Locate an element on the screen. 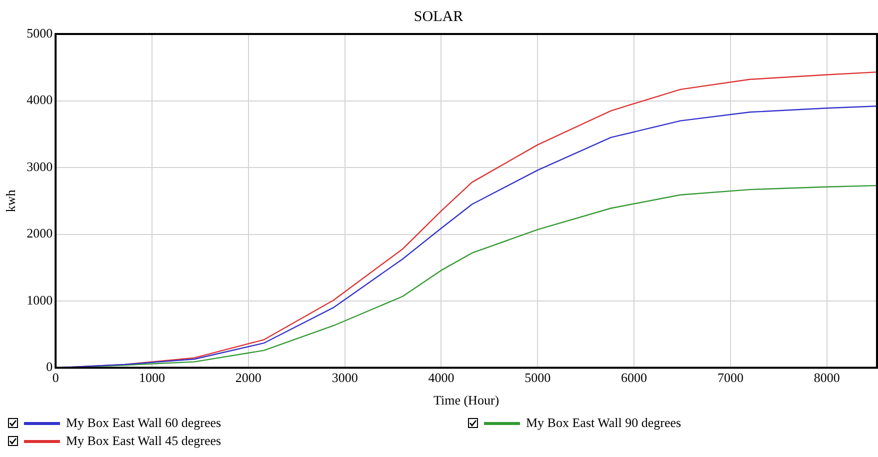 This screenshot has width=878, height=457. y-tick-label: 2000 is located at coordinates (39, 233).